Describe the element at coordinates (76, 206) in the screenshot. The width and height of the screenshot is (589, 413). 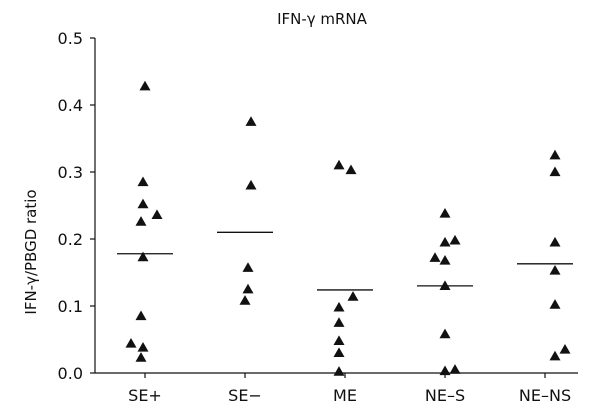
I see `y-ticks: 0.0 0.1 0.2 0.3 0.4 0.5` at that location.